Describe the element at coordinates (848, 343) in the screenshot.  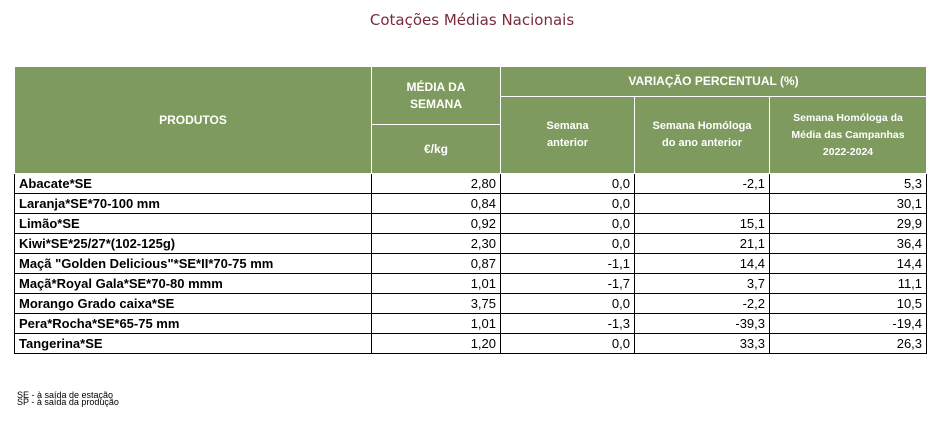
I see `cell-homologa-media: 26,3` at that location.